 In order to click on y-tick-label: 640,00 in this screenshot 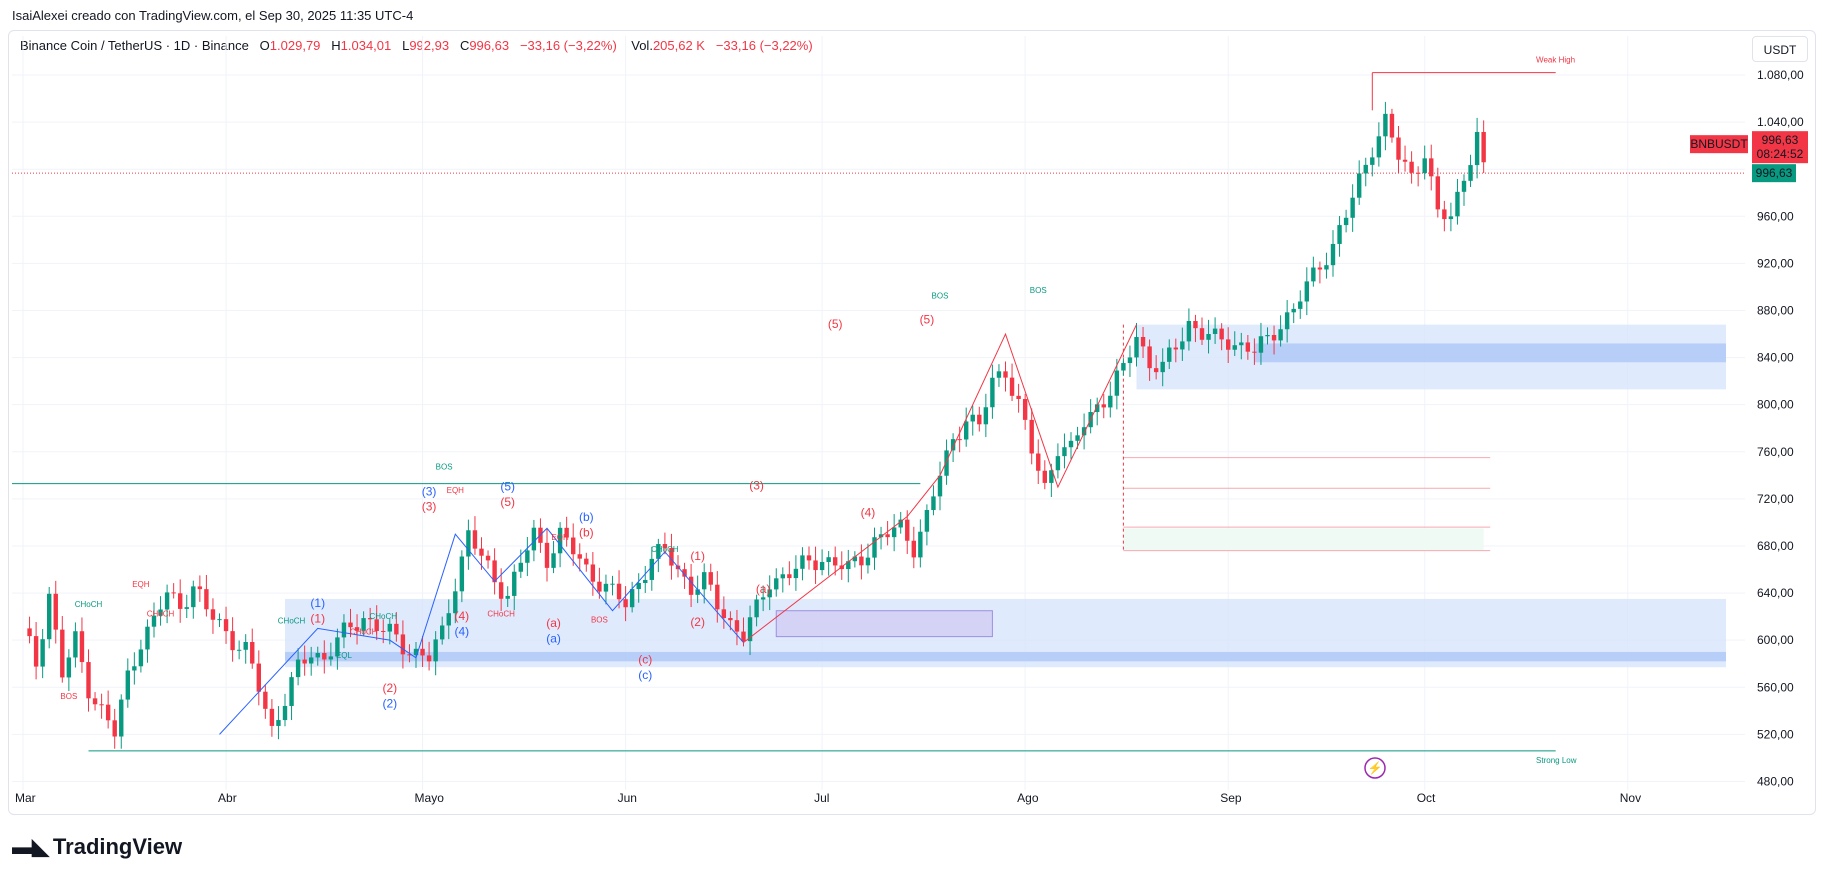, I will do `click(1775, 593)`.